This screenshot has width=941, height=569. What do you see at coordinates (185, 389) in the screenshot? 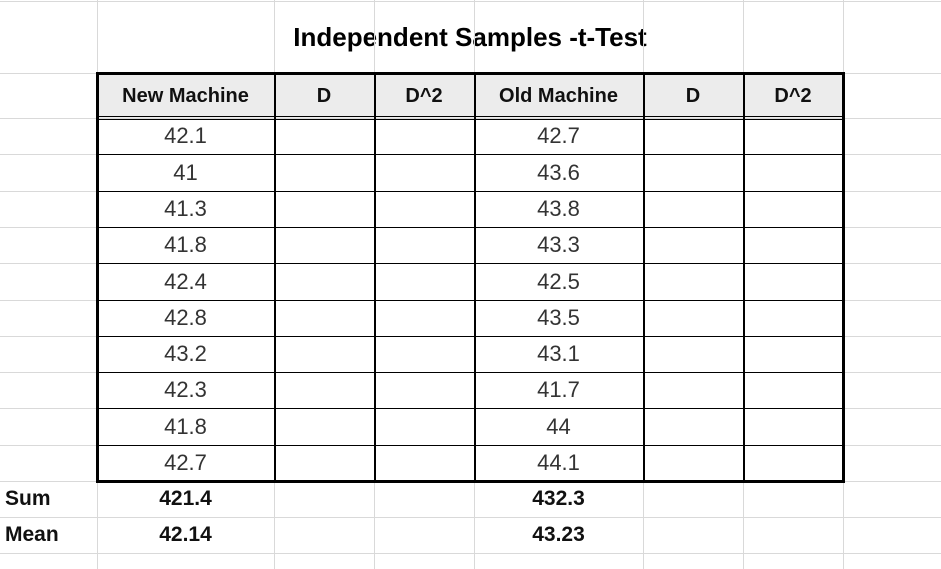
I see `new-machine-cell: 42.3` at bounding box center [185, 389].